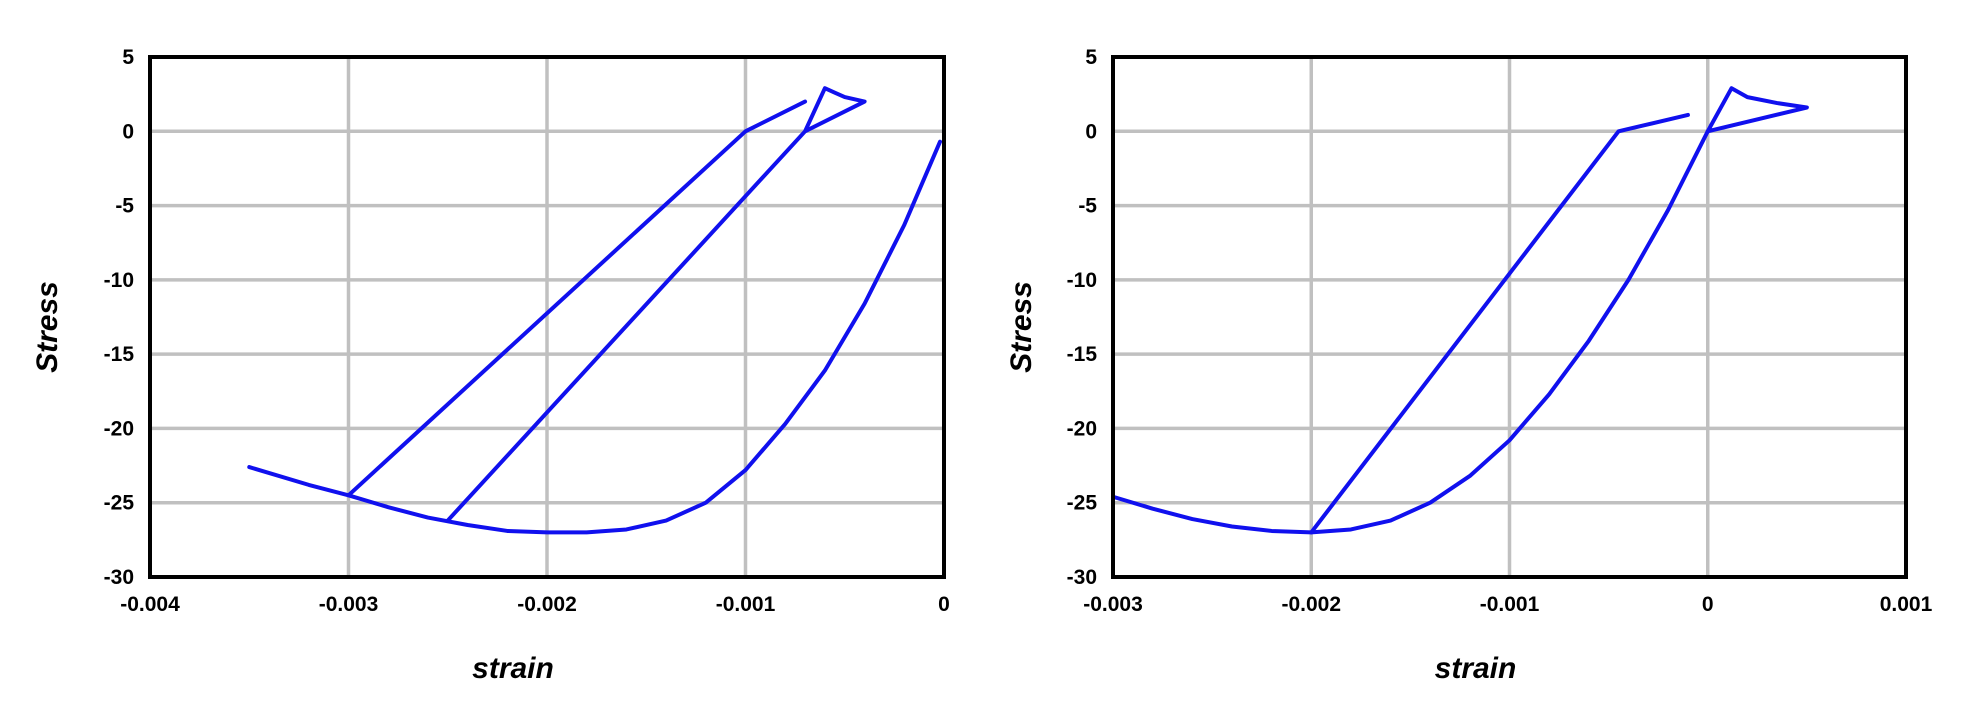  Describe the element at coordinates (944, 604) in the screenshot. I see `chart-1-x-tick-label: 0` at that location.